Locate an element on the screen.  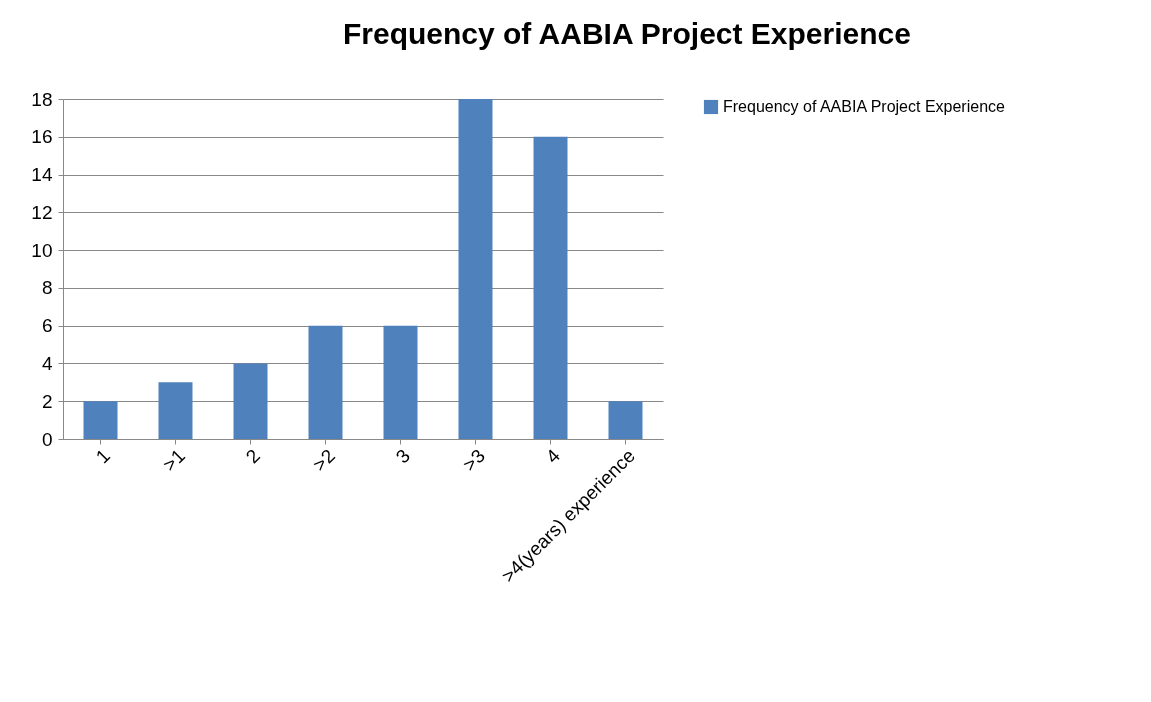
y-tick-label: 18 is located at coordinates (42, 99).